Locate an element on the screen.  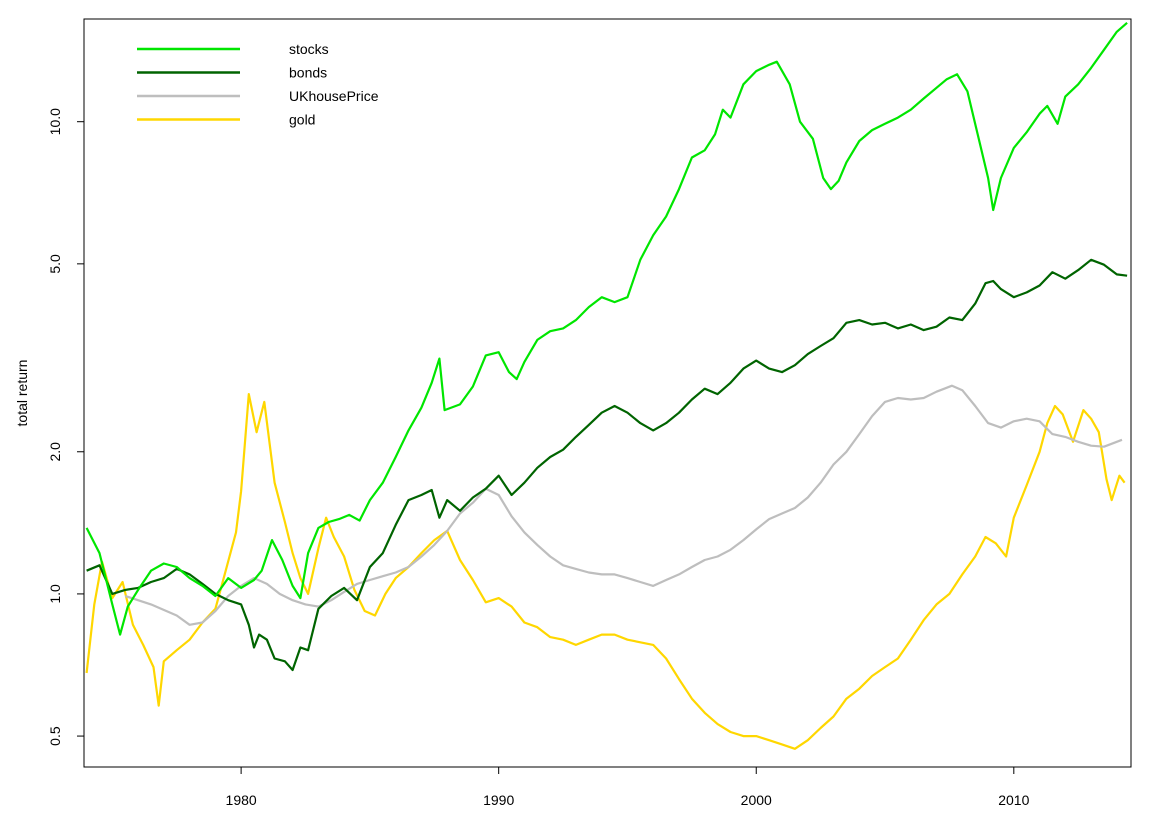
x-tick-label: 1990 is located at coordinates (498, 800).